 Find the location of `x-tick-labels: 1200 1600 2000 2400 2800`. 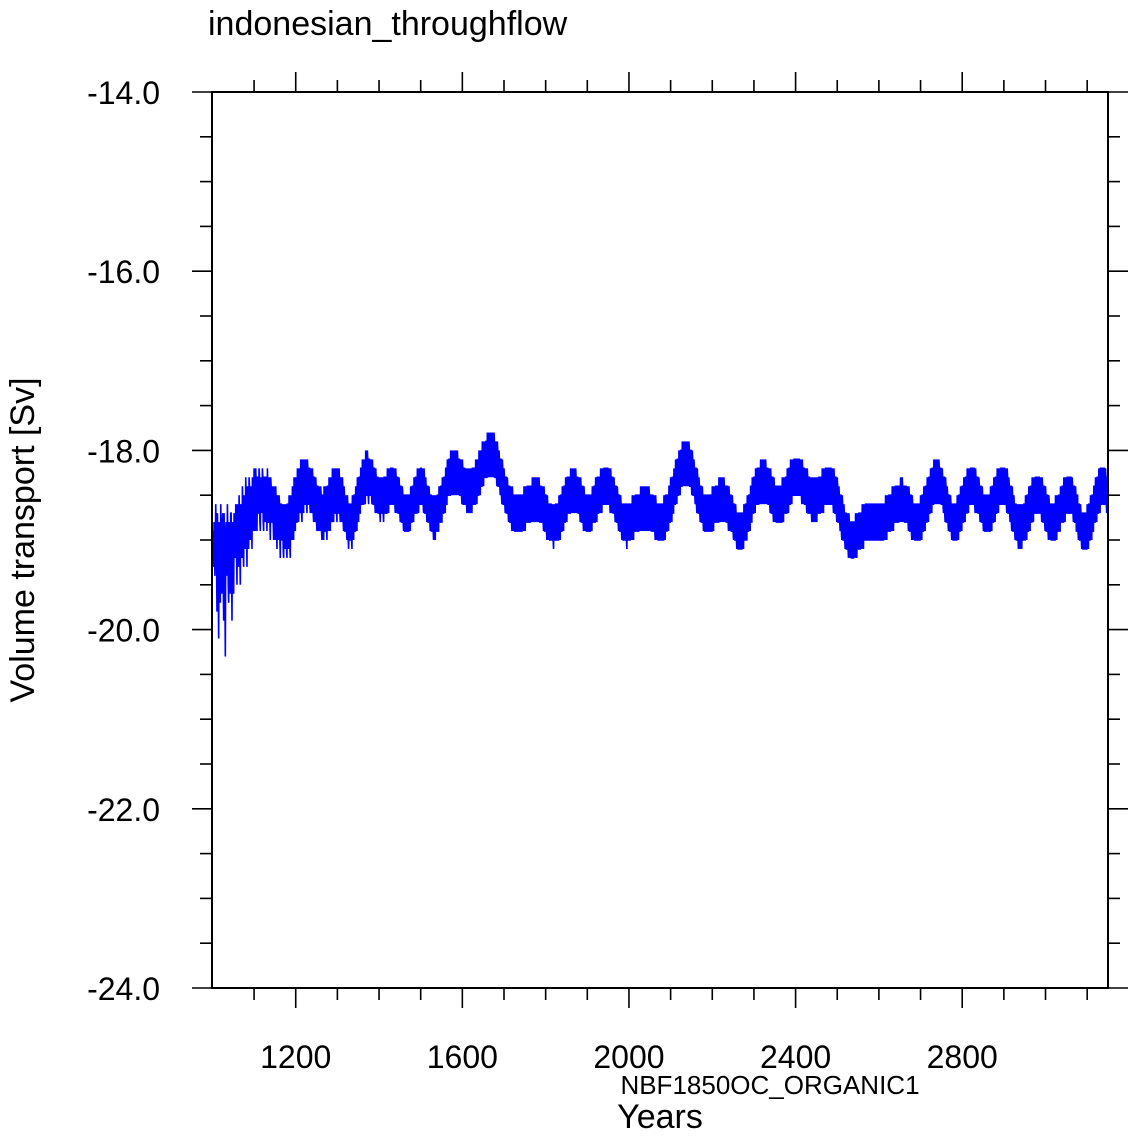

x-tick-labels: 1200 1600 2000 2400 2800 is located at coordinates (629, 1057).